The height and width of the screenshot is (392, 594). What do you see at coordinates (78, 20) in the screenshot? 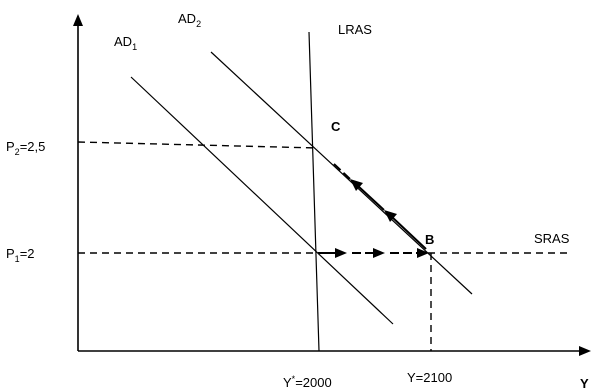
I see `price-axis-arrowhead` at bounding box center [78, 20].